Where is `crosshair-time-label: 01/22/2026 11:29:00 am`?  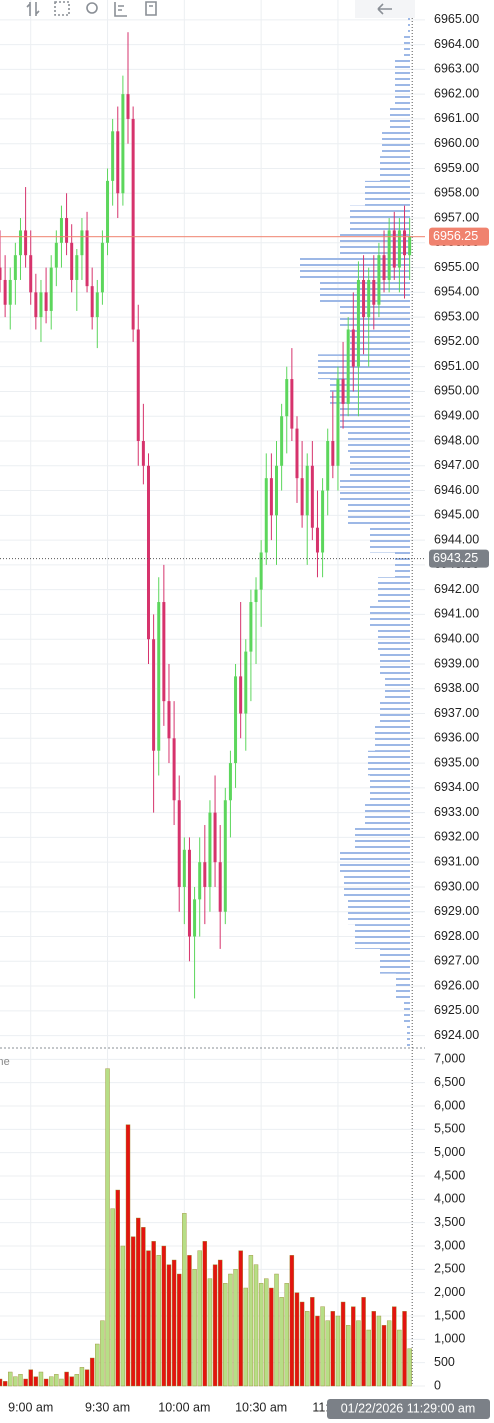
crosshair-time-label: 01/22/2026 11:29:00 am is located at coordinates (408, 1408).